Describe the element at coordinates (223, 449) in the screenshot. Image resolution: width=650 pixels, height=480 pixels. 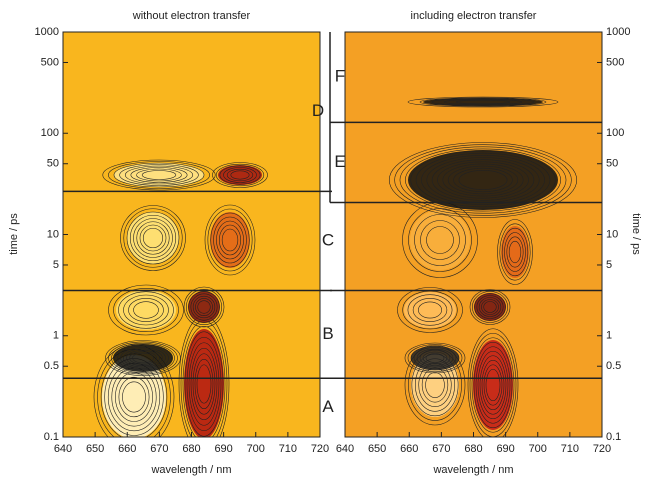
I see `x-tick-label: 690` at that location.